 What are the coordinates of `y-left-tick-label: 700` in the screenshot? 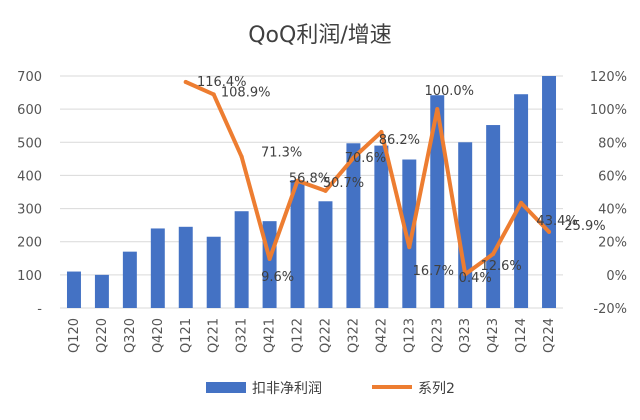 It's located at (29, 77).